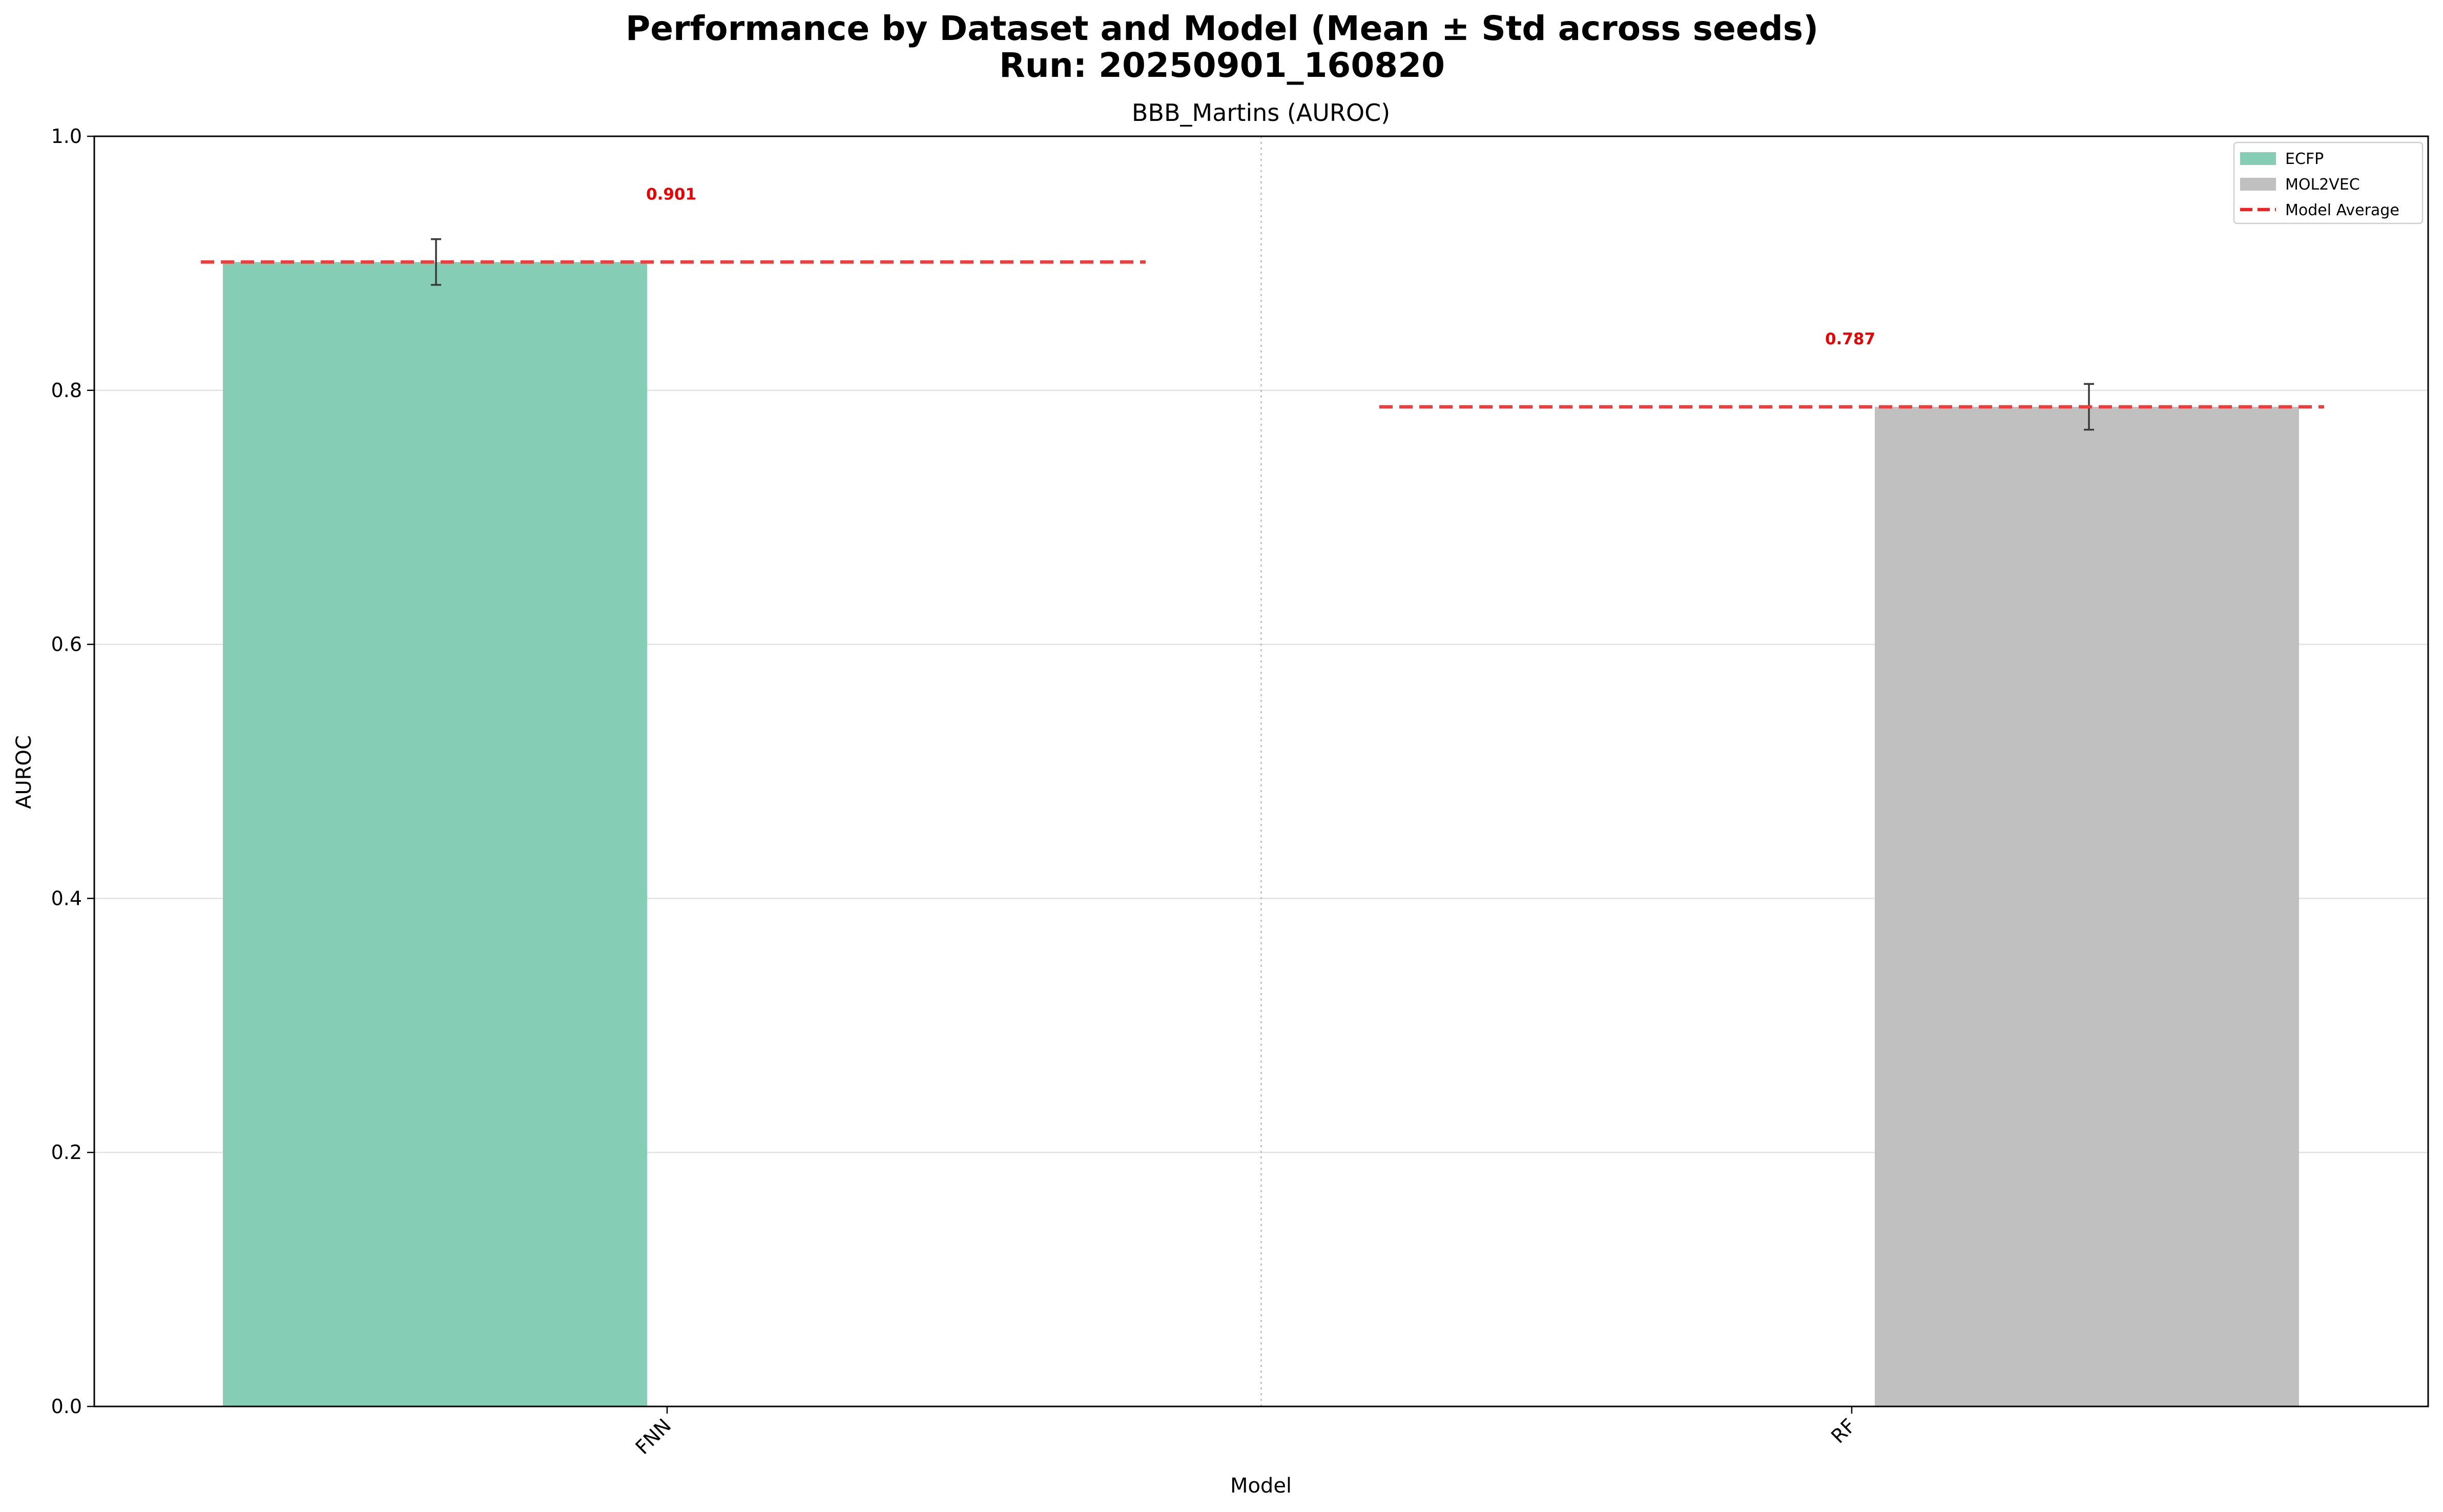 The width and height of the screenshot is (2443, 1512). I want to click on legend-box, so click(2329, 182).